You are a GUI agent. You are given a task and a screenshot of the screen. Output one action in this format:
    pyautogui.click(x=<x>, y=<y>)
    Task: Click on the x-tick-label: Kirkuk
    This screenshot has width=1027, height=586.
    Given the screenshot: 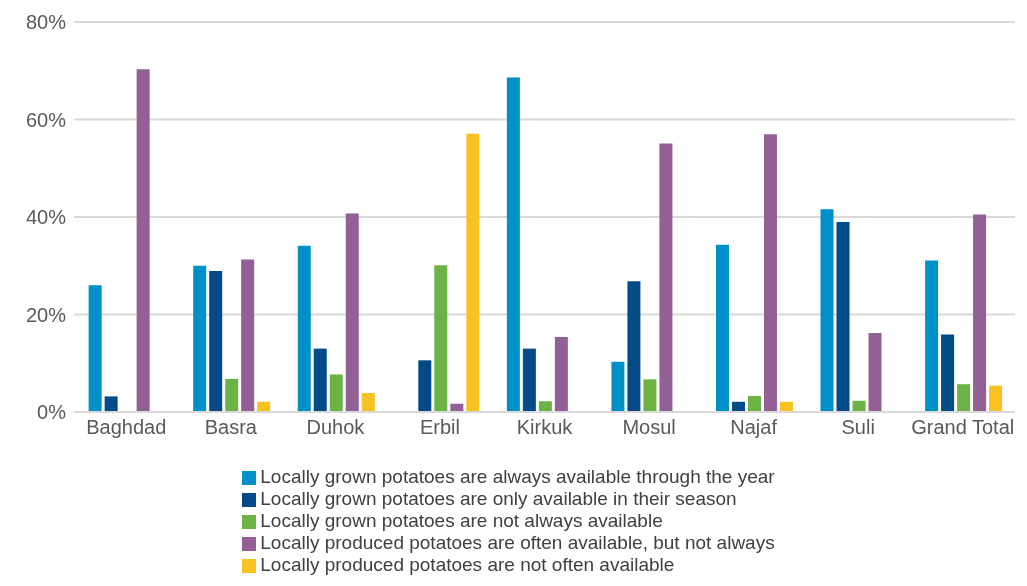 What is the action you would take?
    pyautogui.click(x=545, y=427)
    